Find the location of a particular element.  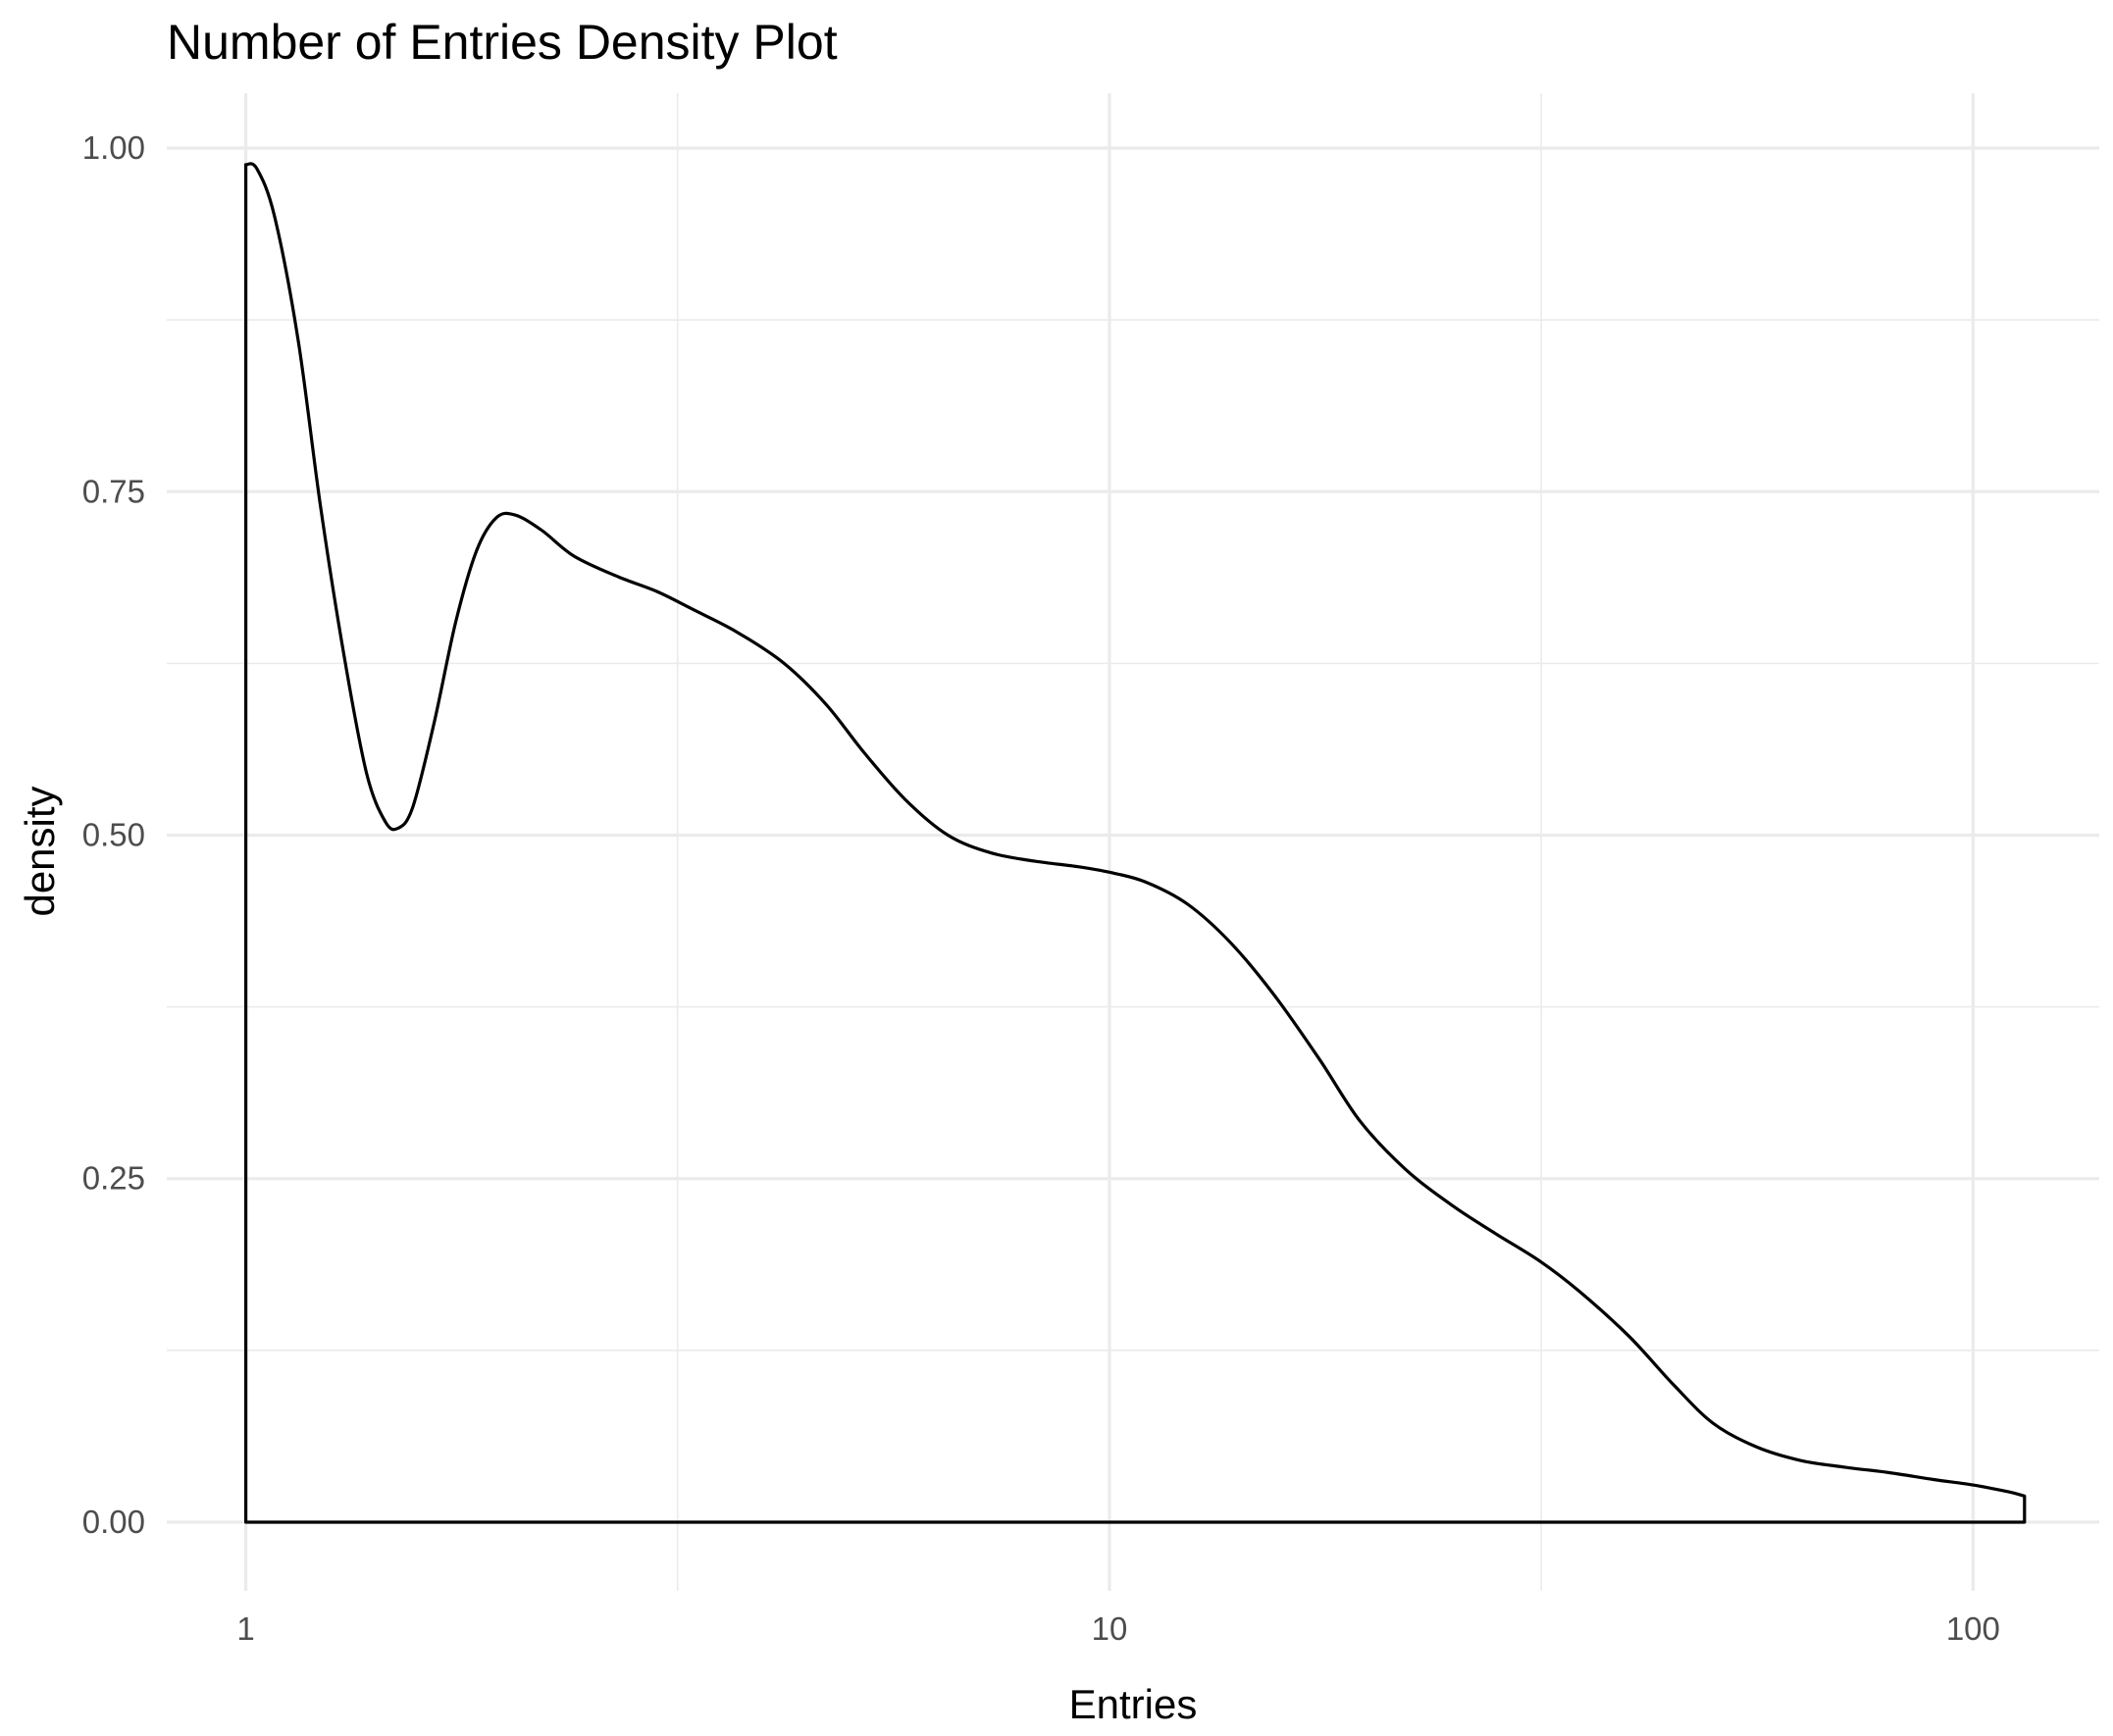

y-tick-label-3: 0.75 is located at coordinates (113, 491).